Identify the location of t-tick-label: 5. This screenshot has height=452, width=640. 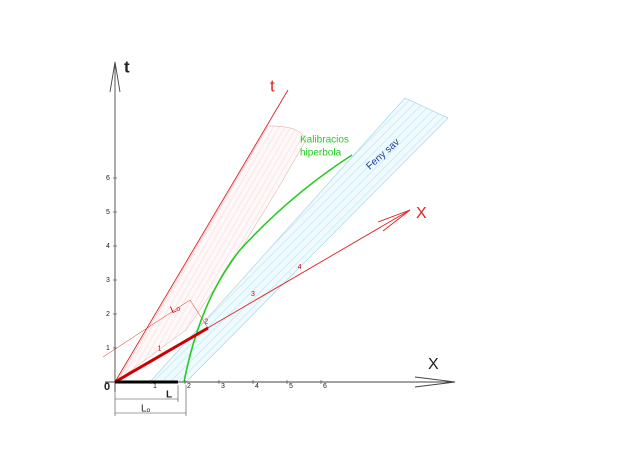
(108, 212).